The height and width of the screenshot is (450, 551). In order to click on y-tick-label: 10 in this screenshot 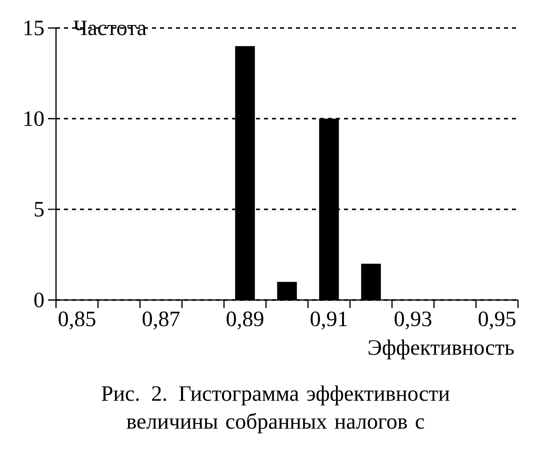, I will do `click(34, 118)`.